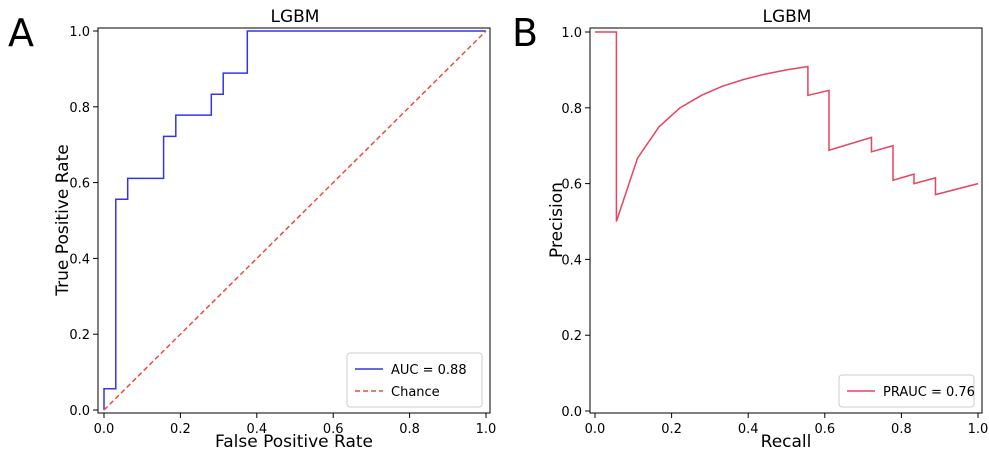  What do you see at coordinates (571, 336) in the screenshot?
I see `pr-y-tick-label: 0.2` at bounding box center [571, 336].